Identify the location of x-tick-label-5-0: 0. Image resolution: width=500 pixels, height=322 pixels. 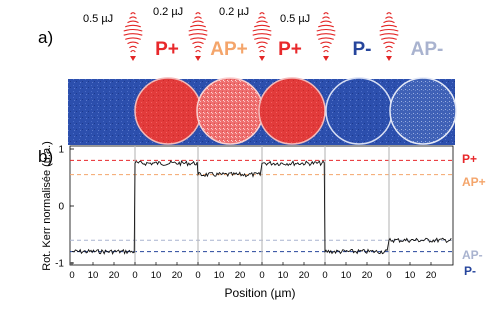
(388, 275).